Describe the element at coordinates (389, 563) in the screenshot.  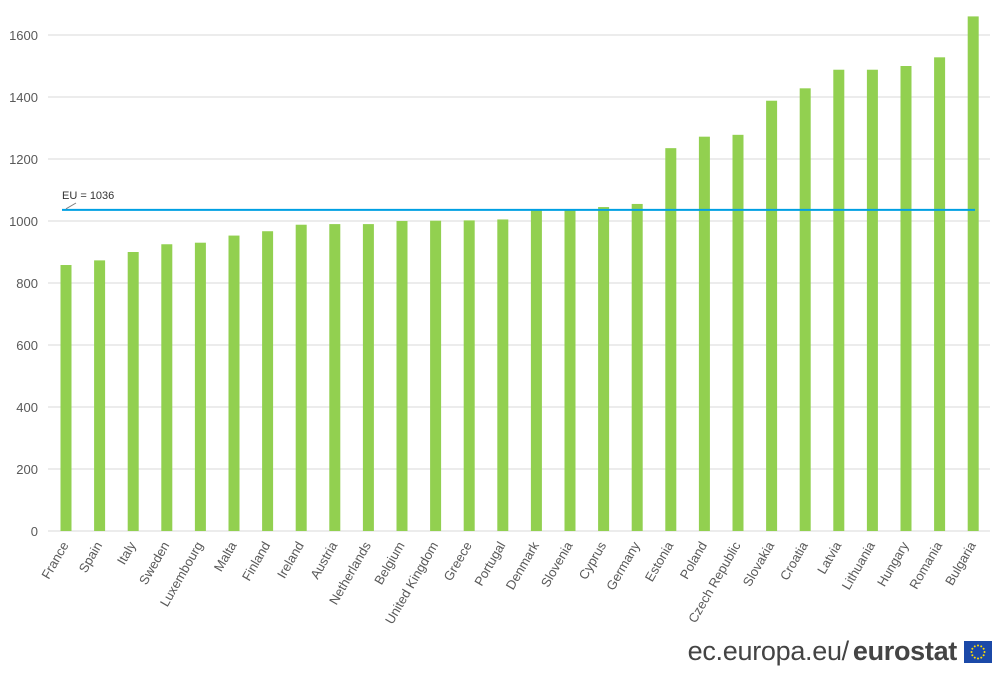
I see `x-category-label: Belgium` at that location.